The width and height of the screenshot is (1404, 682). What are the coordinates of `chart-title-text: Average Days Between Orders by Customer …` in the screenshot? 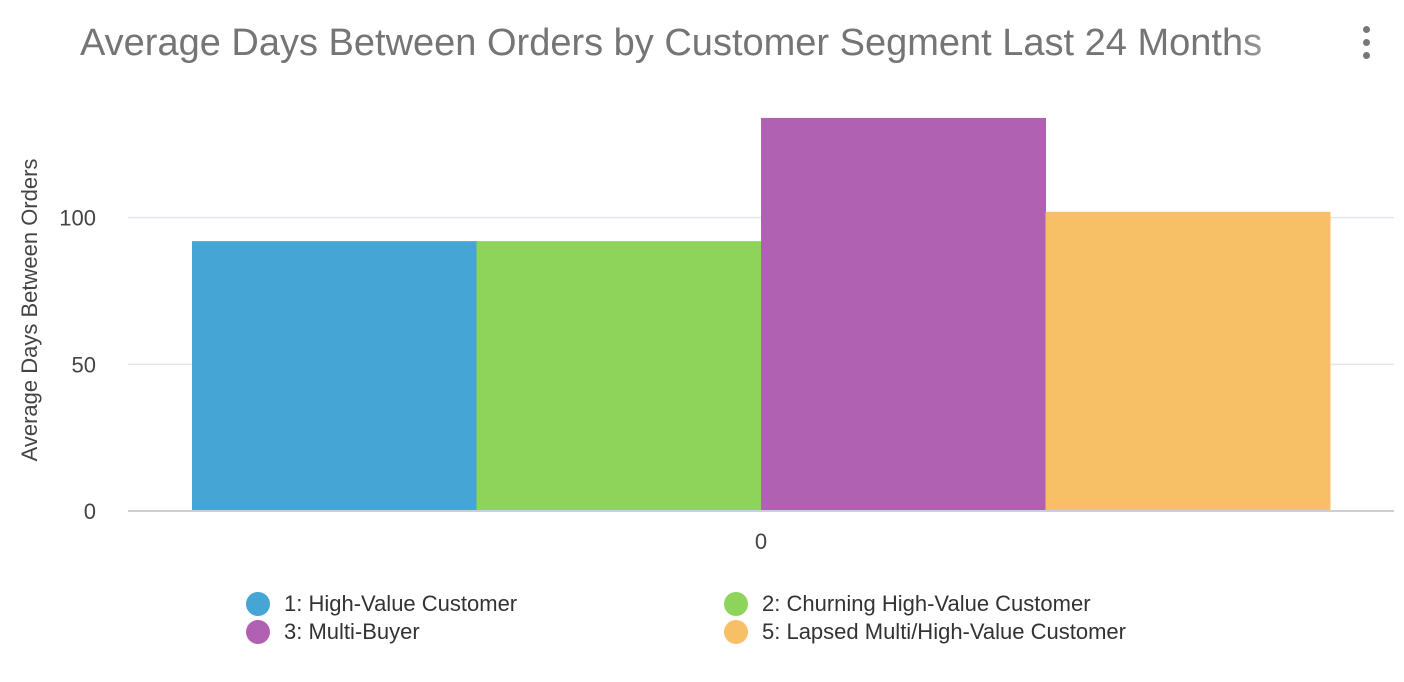 It's located at (671, 43).